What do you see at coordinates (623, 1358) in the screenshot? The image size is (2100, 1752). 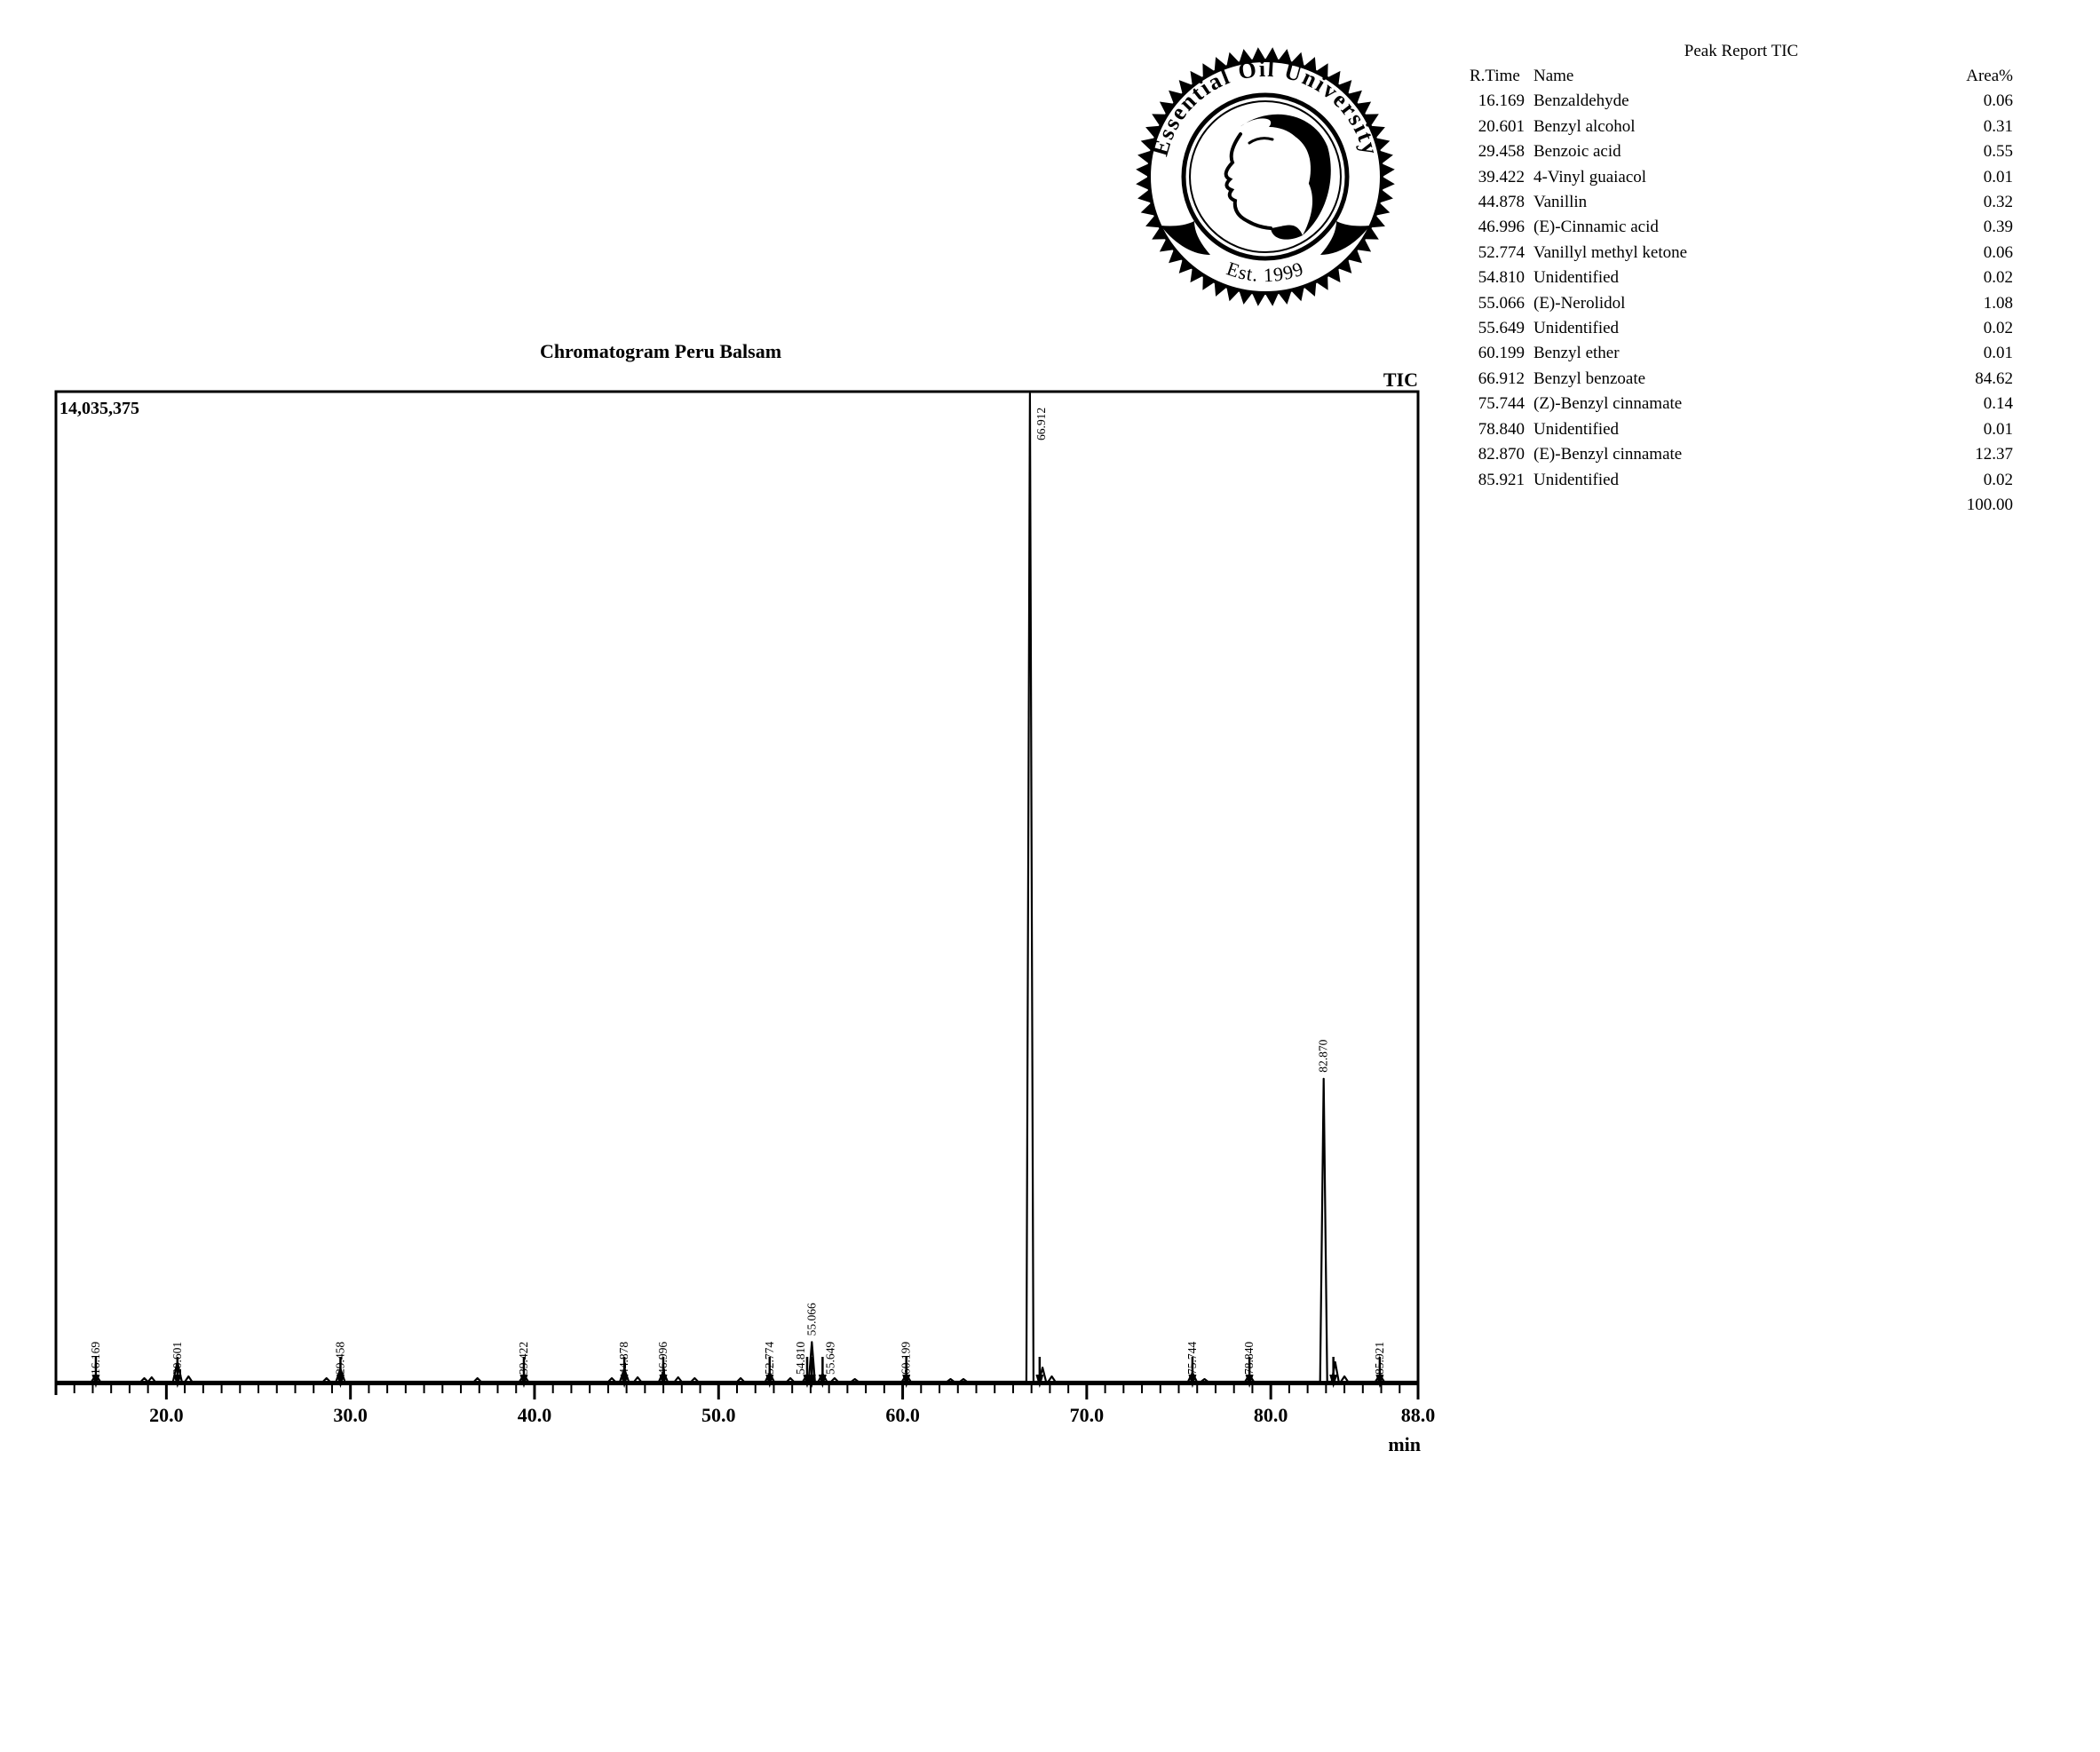 I see `peak-time-label: 44.878` at bounding box center [623, 1358].